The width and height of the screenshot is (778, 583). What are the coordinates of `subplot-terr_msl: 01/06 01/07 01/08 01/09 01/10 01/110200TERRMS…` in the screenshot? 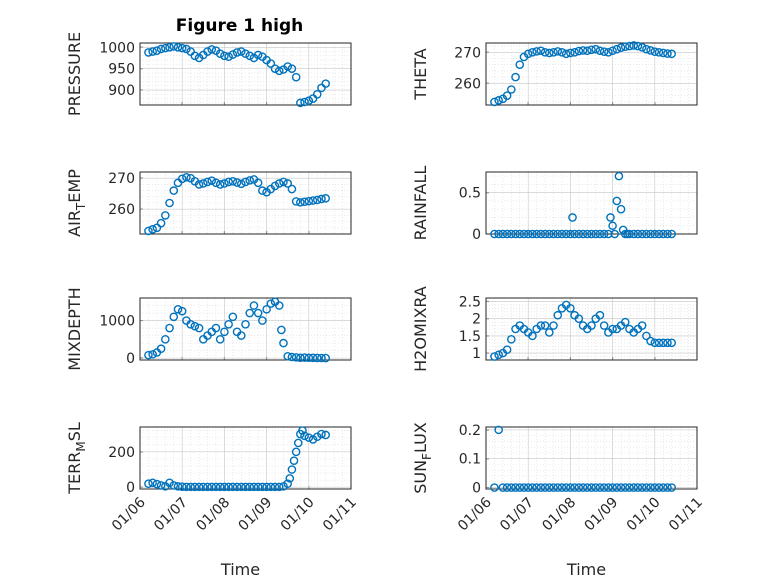 It's located at (212, 500).